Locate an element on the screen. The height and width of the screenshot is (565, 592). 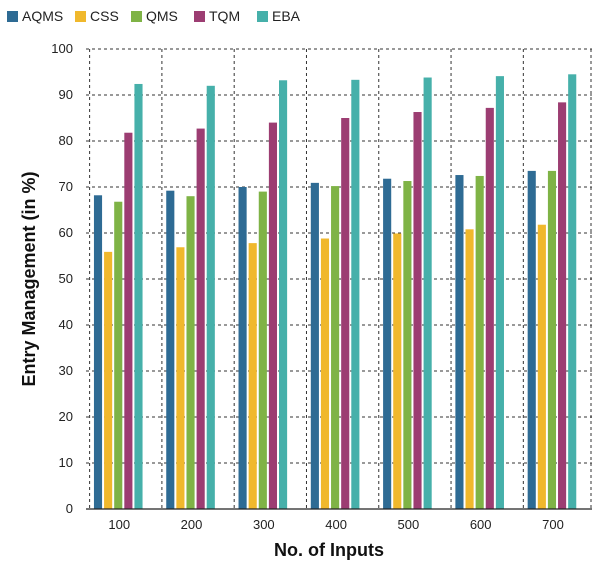
x-tick-label: 400 is located at coordinates (336, 524).